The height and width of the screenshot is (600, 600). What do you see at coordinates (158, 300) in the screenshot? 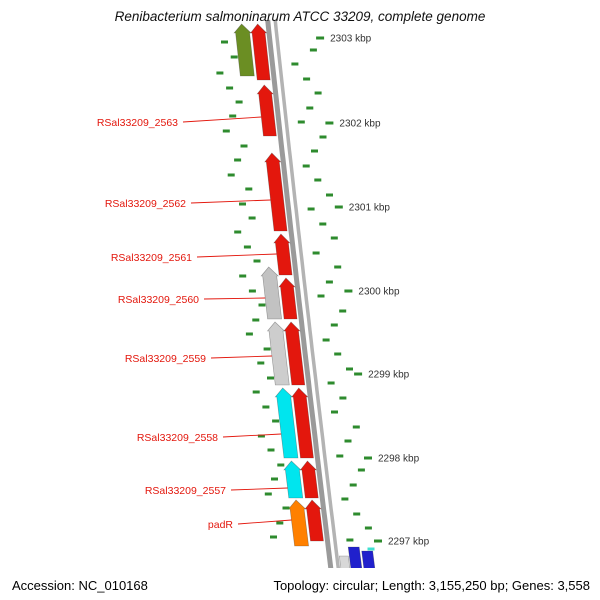
I see `gene-label: RSal33209_2560` at bounding box center [158, 300].